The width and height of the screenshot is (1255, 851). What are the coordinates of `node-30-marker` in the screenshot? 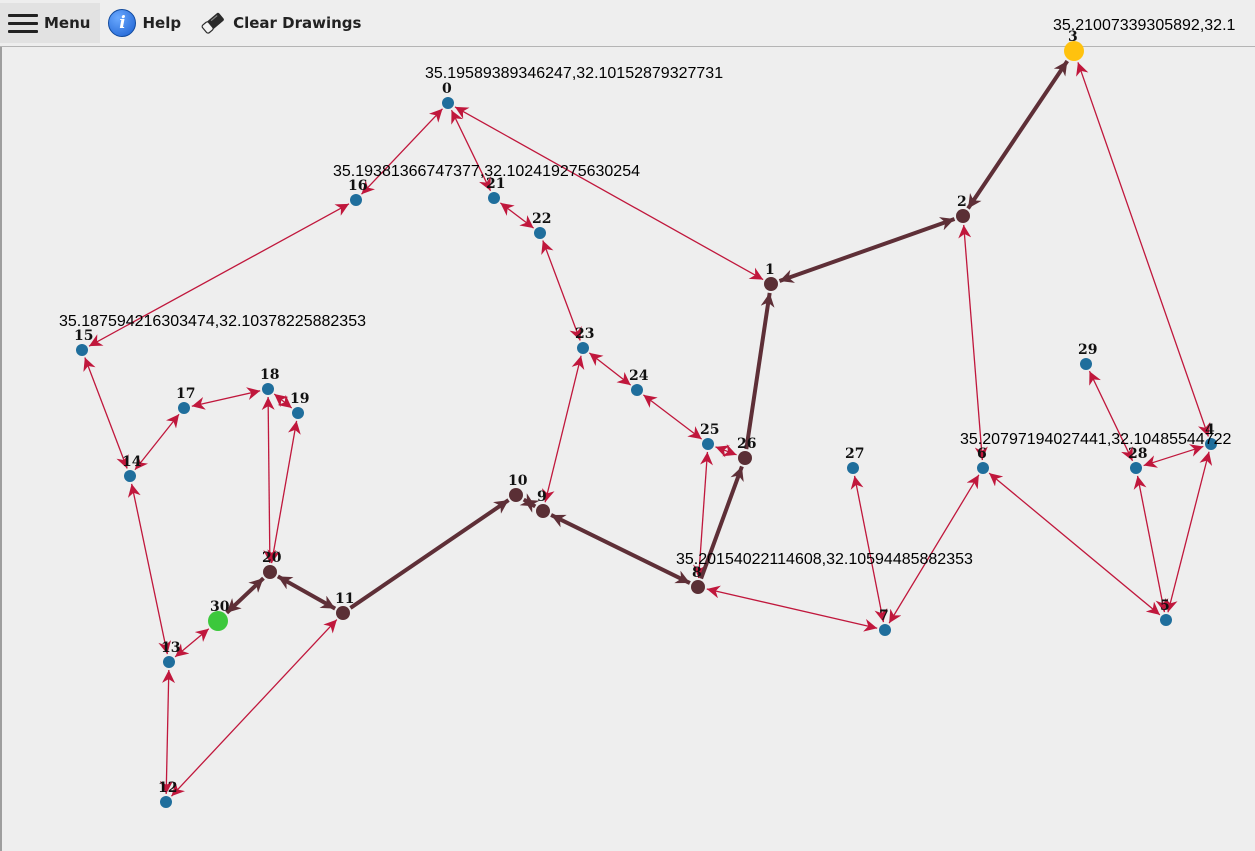 It's located at (218, 621).